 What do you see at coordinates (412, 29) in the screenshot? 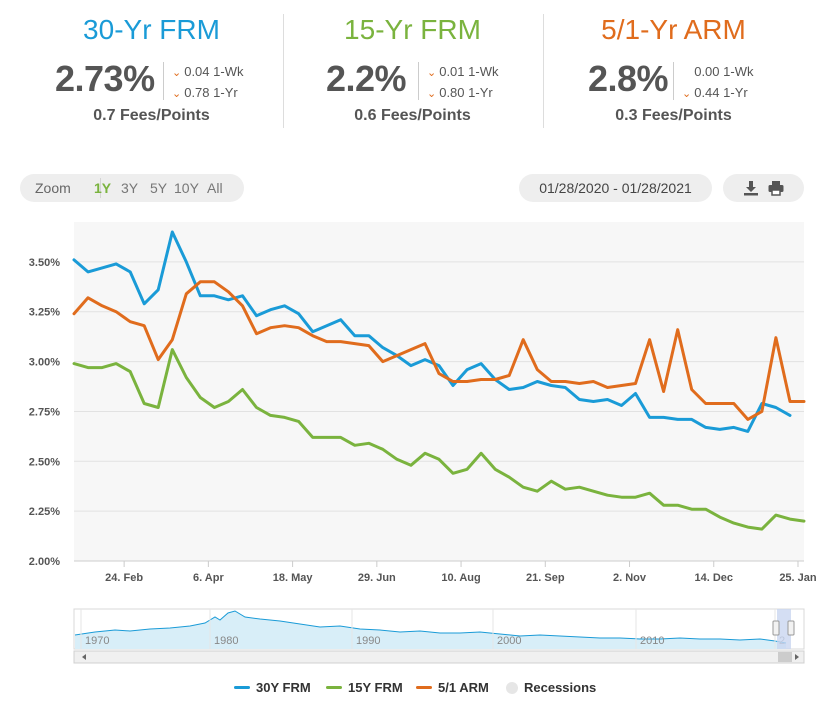
I see `stat-title: 15-Yr FRM` at bounding box center [412, 29].